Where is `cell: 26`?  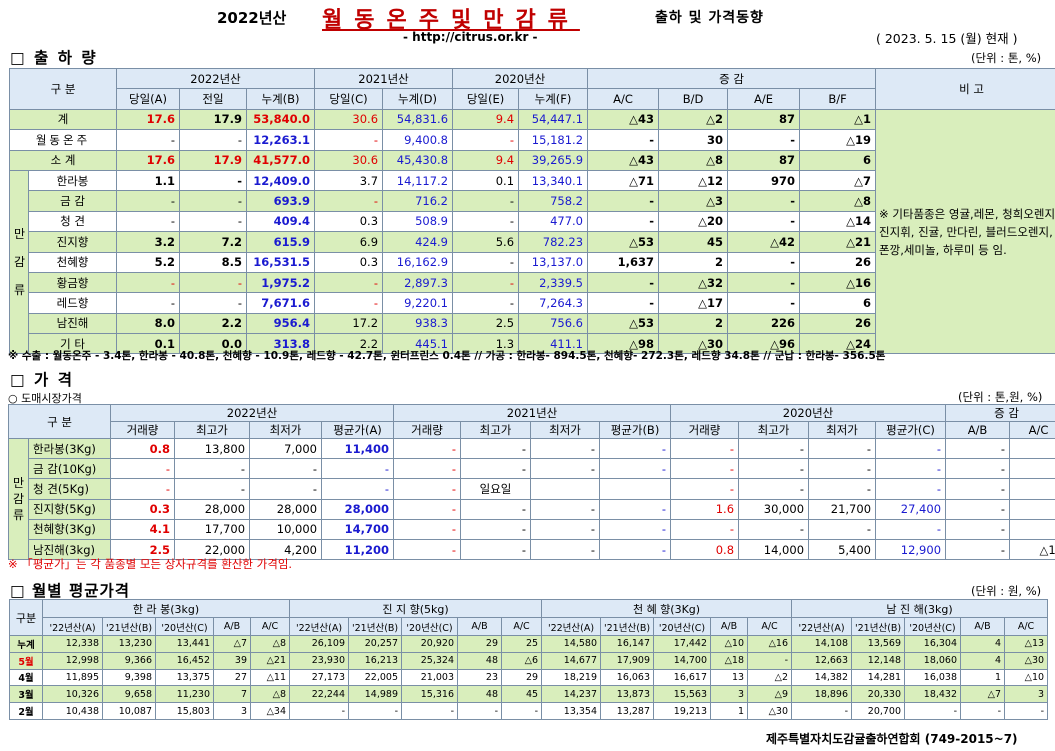 cell: 26 is located at coordinates (838, 262).